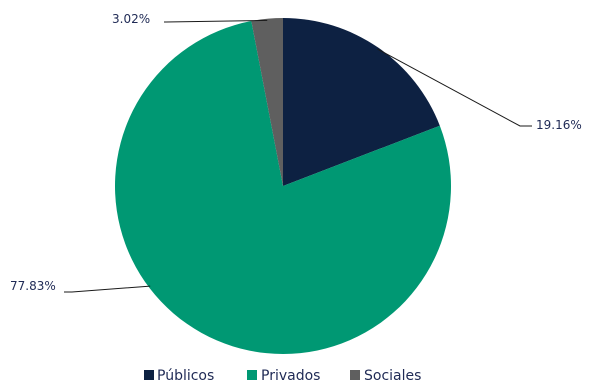 This screenshot has width=592, height=389. I want to click on legend-label: Privados, so click(290, 376).